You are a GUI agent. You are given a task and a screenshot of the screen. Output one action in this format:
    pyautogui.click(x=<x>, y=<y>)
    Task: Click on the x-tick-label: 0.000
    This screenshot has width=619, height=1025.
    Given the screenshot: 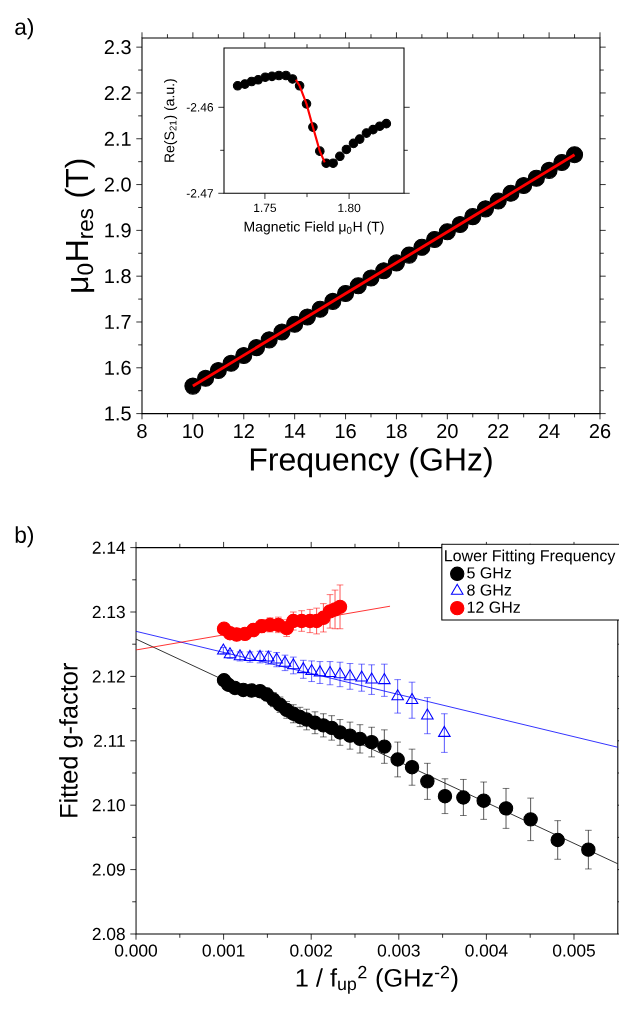 What is the action you would take?
    pyautogui.click(x=136, y=950)
    